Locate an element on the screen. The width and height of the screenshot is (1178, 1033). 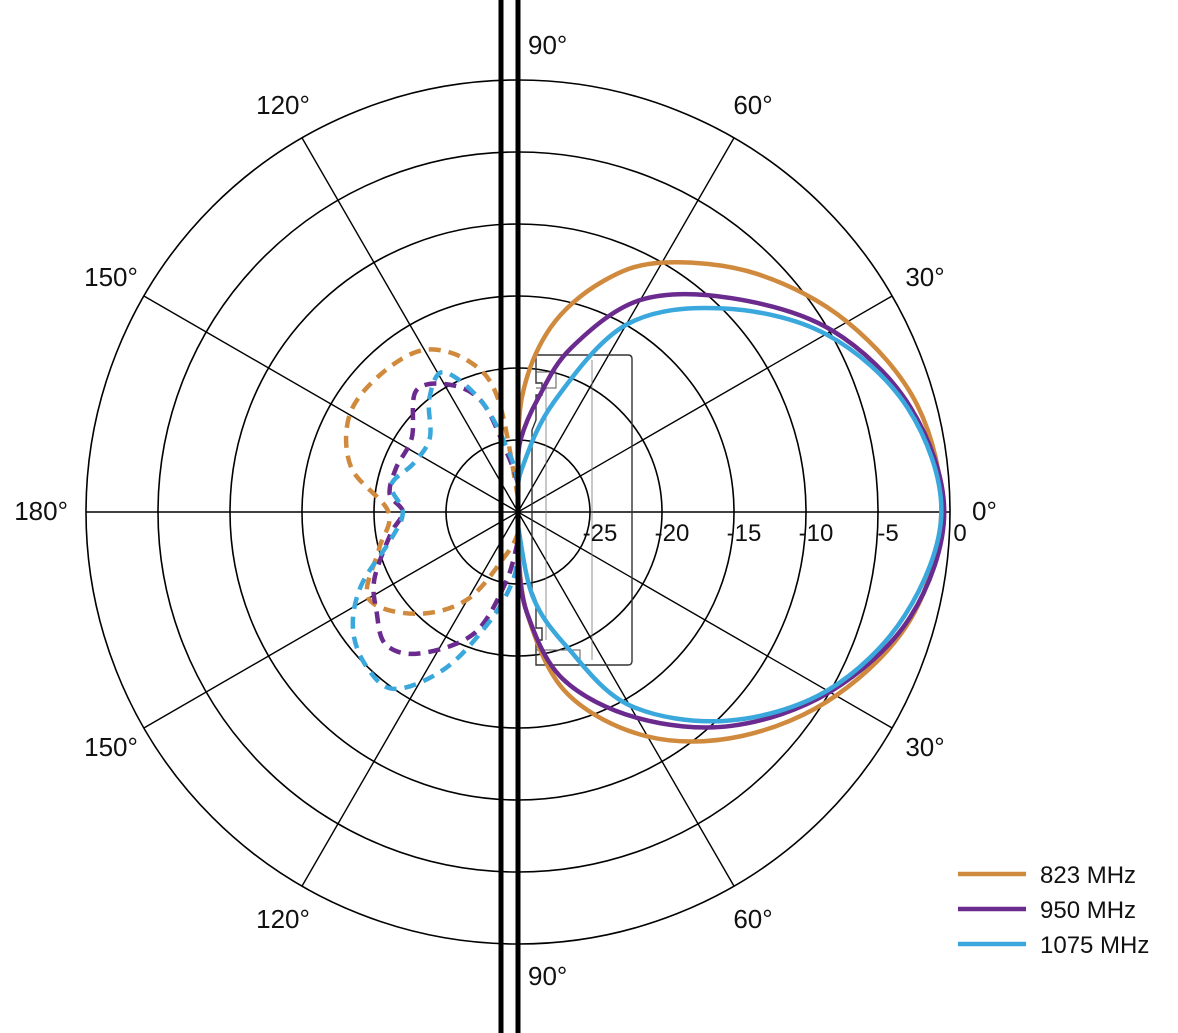
antenna-device-outline is located at coordinates (582, 510).